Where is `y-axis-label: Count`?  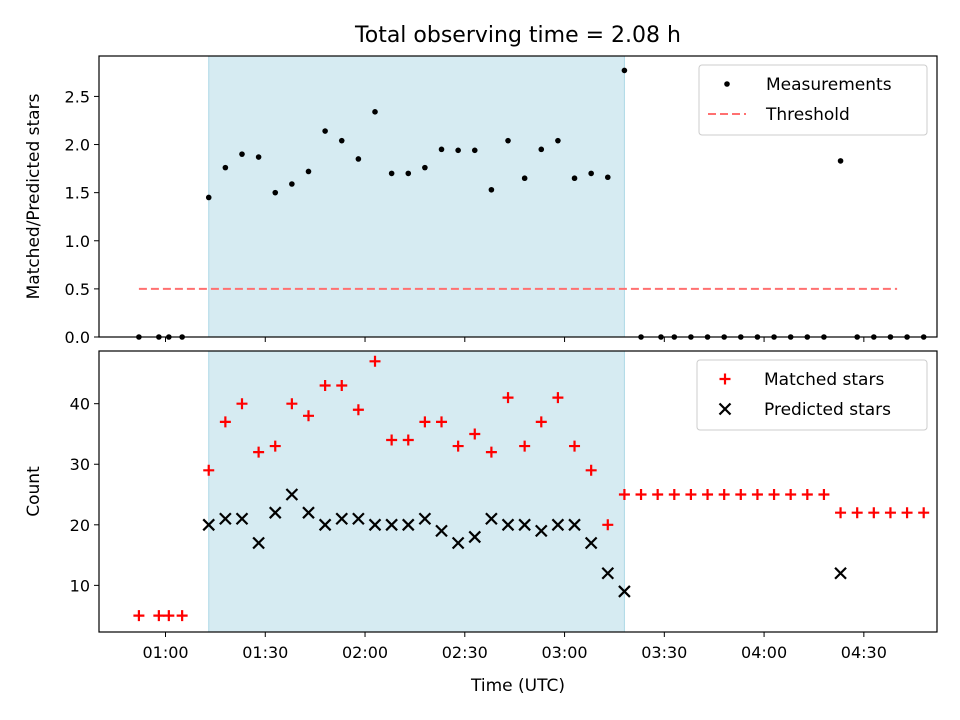 y-axis-label: Count is located at coordinates (34, 491).